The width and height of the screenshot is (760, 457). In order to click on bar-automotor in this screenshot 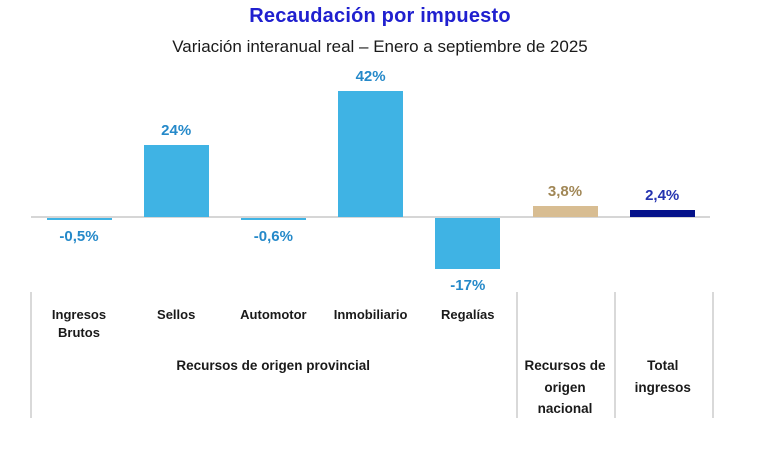, I will do `click(273, 219)`.